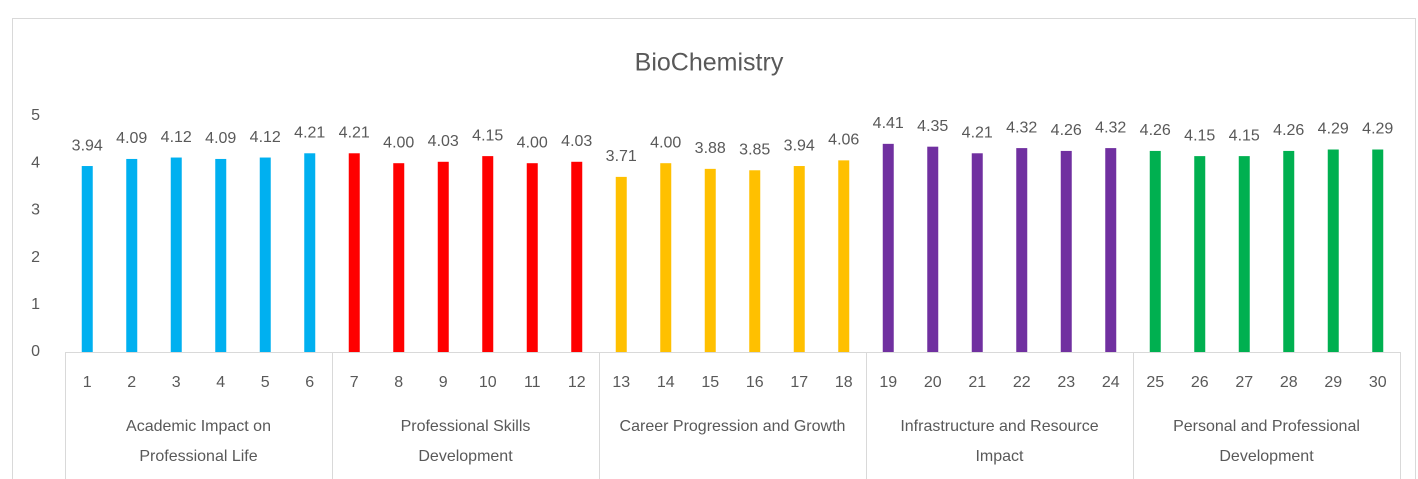  Describe the element at coordinates (1289, 382) in the screenshot. I see `x-tick-label: 28` at that location.